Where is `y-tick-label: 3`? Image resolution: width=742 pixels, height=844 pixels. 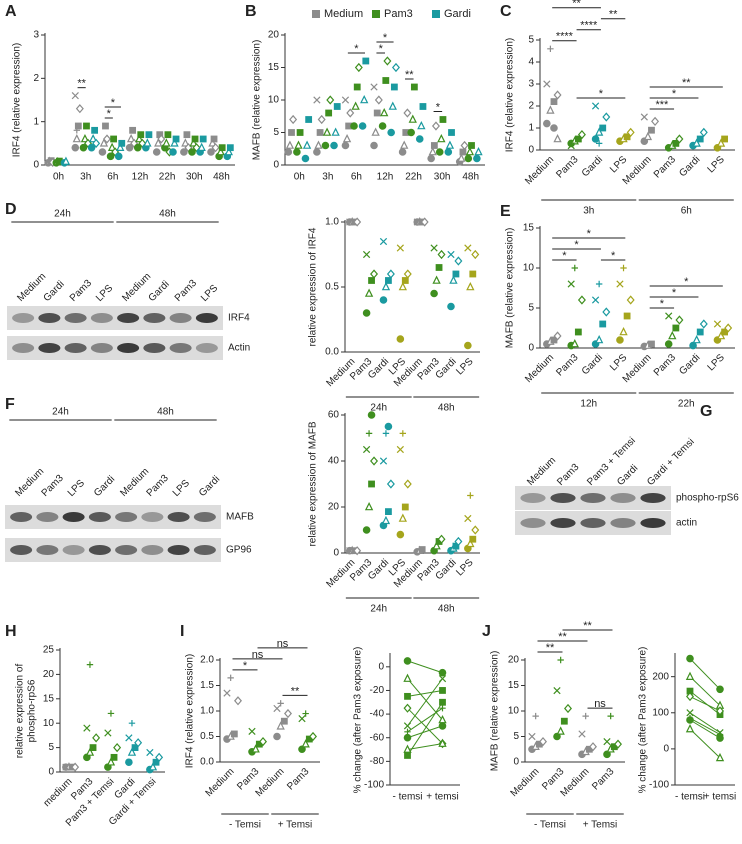 y-tick-label: 3 is located at coordinates (36, 35).